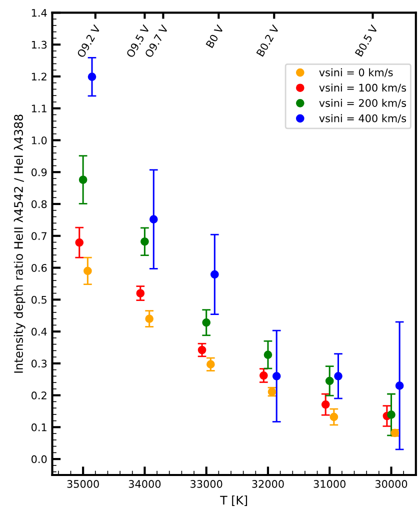 Image resolution: width=418 pixels, height=508 pixels. Describe the element at coordinates (206, 484) in the screenshot. I see `x-tick-label: 33000` at that location.